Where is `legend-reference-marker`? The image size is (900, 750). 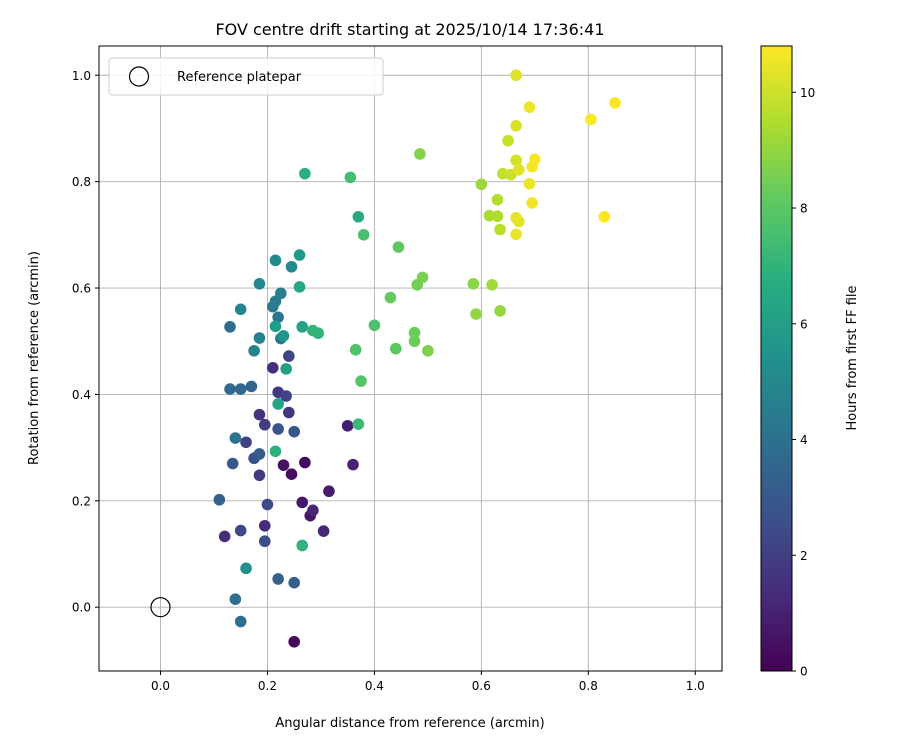
legend-reference-marker is located at coordinates (139, 76).